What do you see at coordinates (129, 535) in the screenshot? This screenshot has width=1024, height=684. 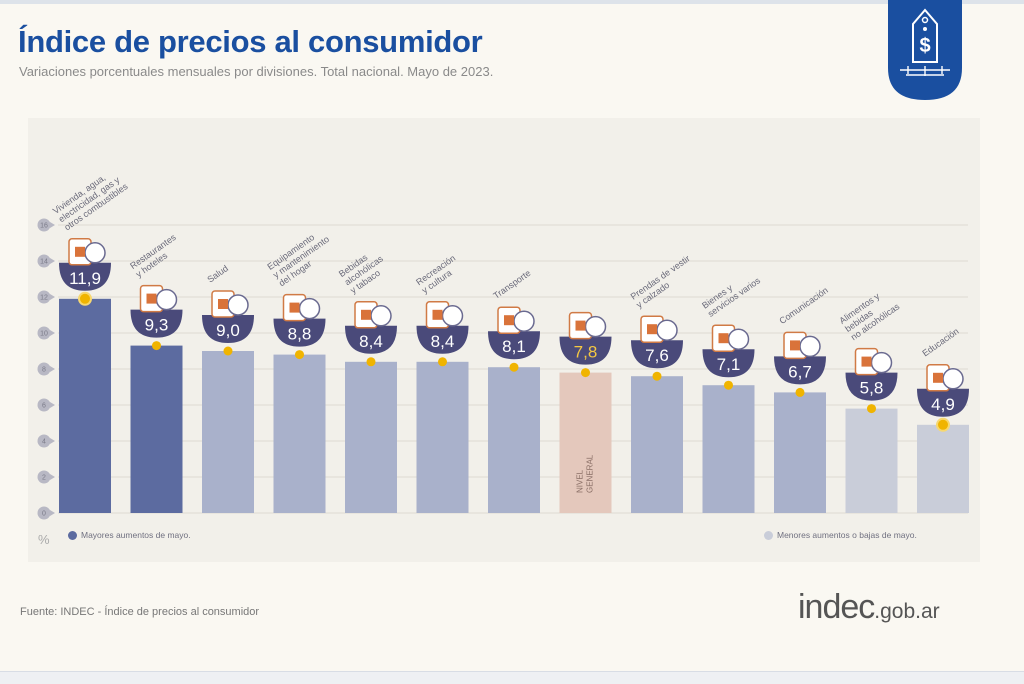 I see `legend-item-highest: Mayores aumentos de mayo.` at bounding box center [129, 535].